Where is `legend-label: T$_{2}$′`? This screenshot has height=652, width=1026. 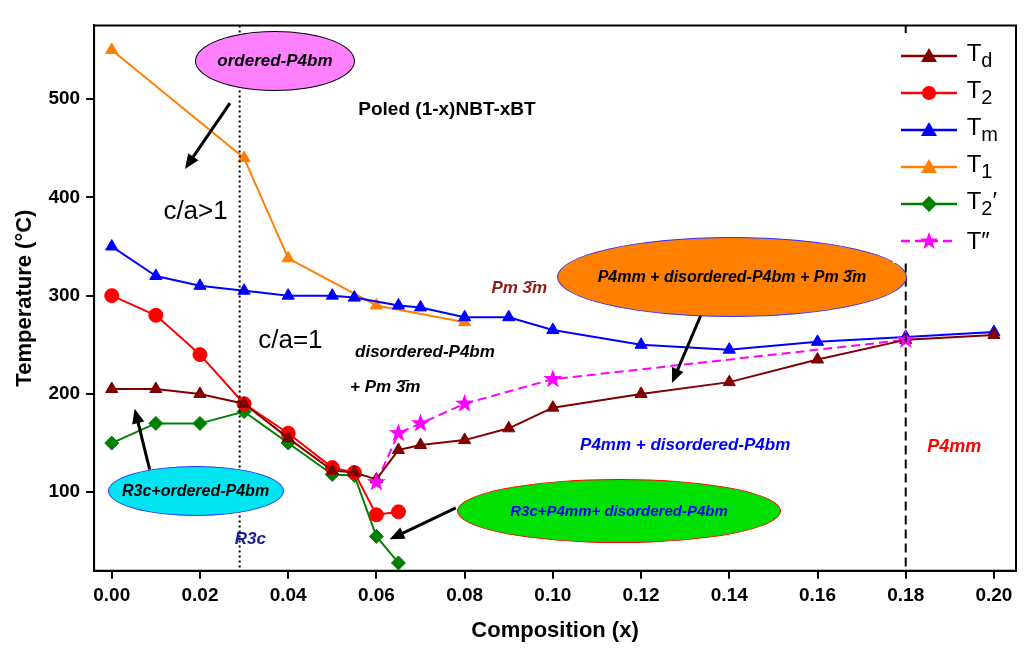 legend-label: T$_{2}$′ is located at coordinates (981, 203).